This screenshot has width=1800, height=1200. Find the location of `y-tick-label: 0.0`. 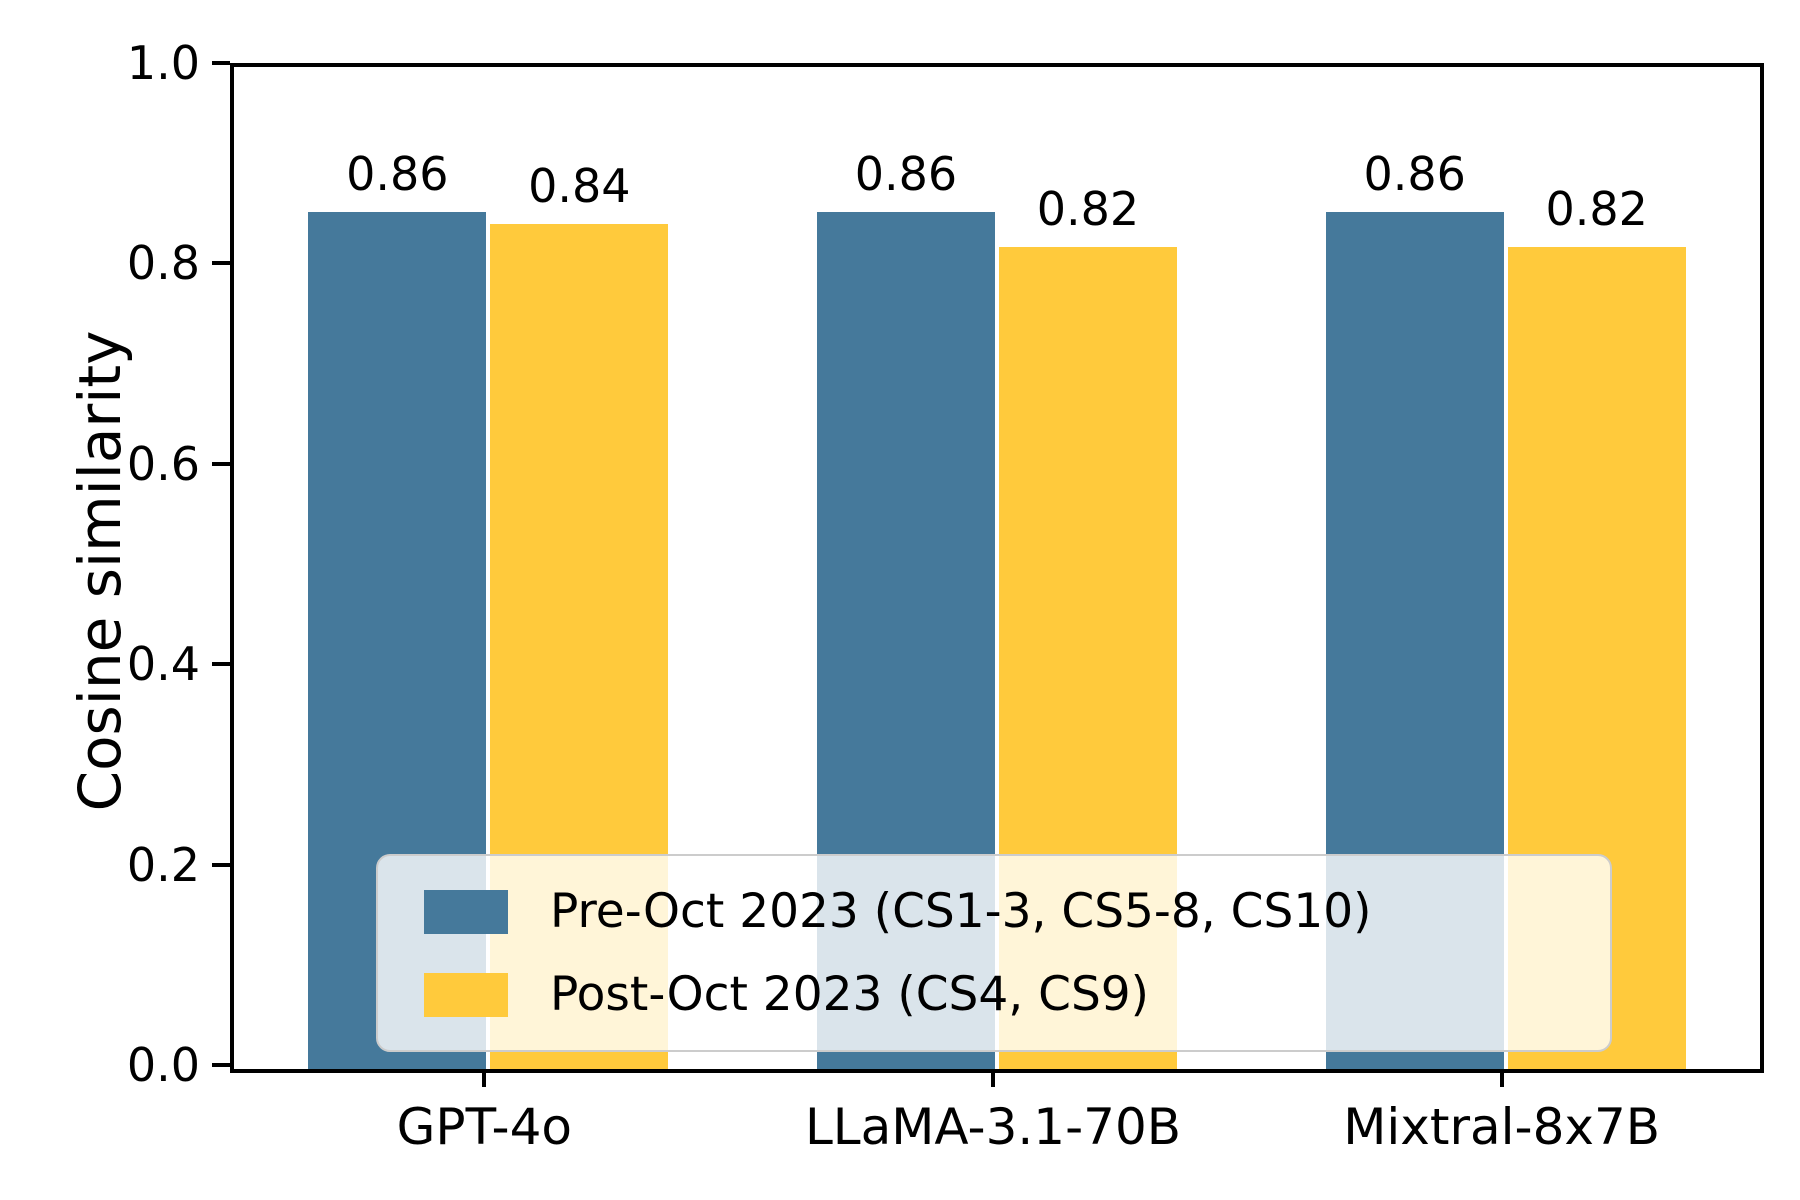

y-tick-label: 0.0 is located at coordinates (163, 1065).